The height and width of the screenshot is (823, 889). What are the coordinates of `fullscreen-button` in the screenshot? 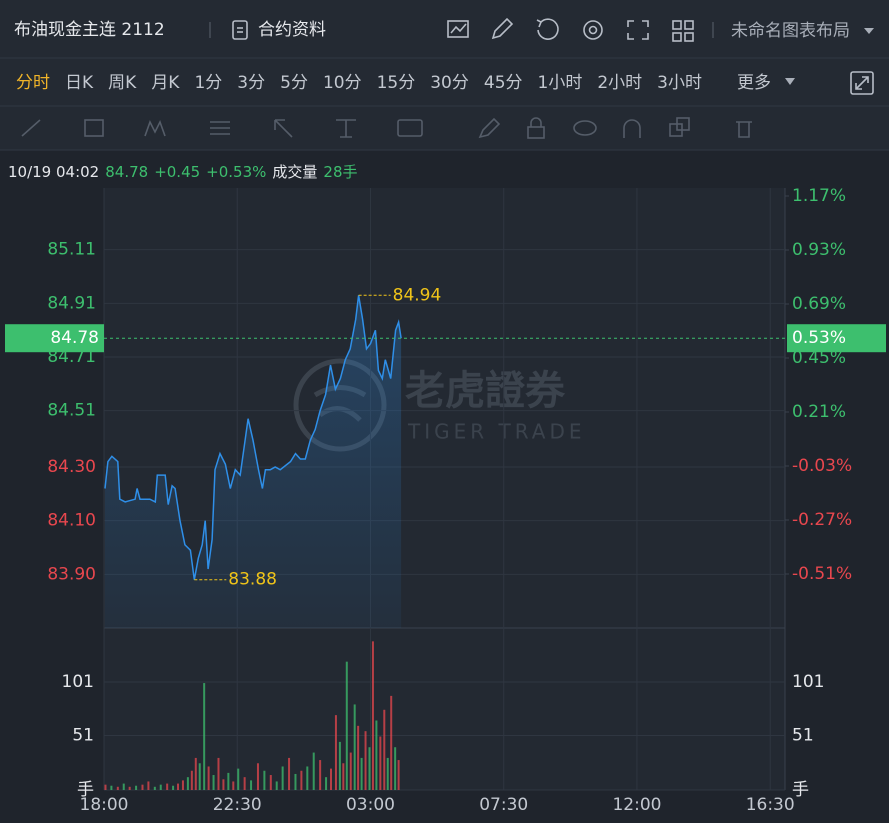 It's located at (862, 83).